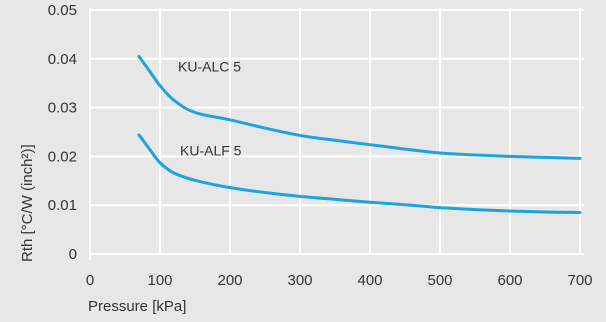 This screenshot has width=606, height=322. I want to click on y-tick-label: 0.01, so click(62, 205).